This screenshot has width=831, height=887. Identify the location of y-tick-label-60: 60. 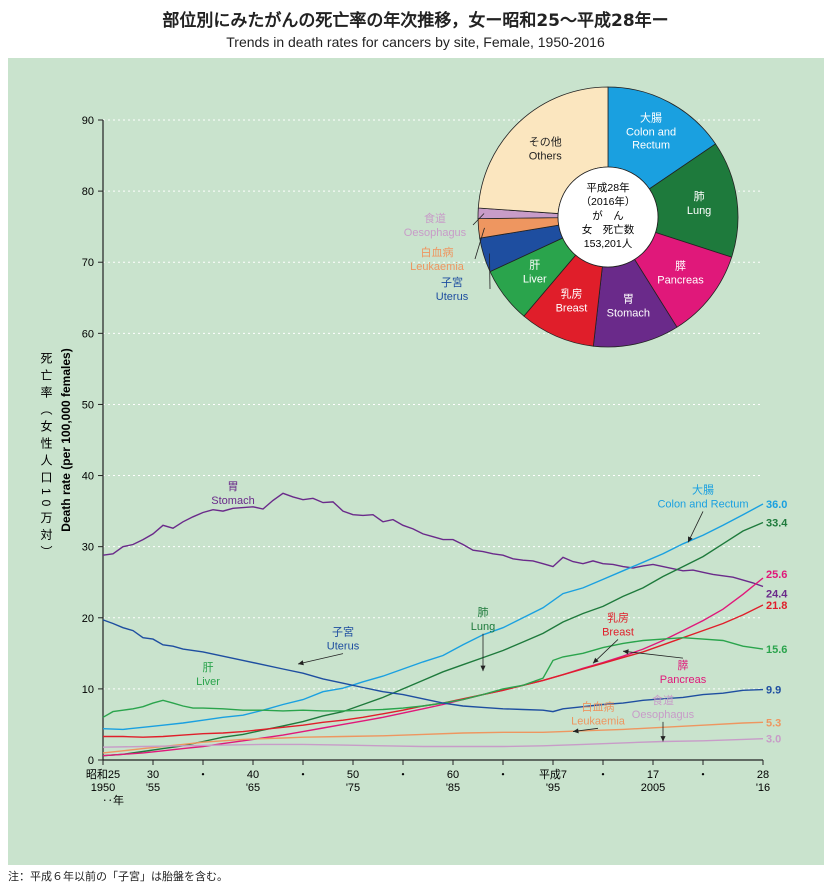
(88, 334).